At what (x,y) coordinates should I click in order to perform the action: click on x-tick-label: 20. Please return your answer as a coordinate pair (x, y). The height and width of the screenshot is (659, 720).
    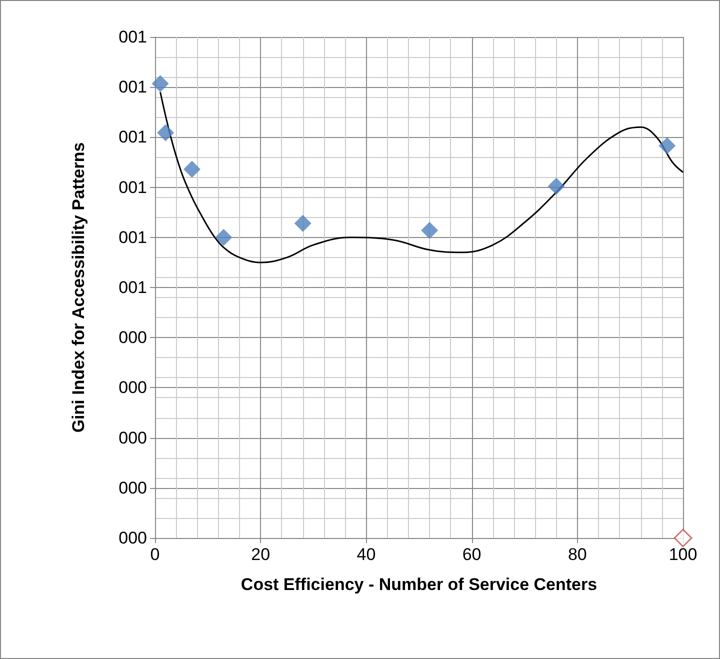
    Looking at the image, I should click on (260, 554).